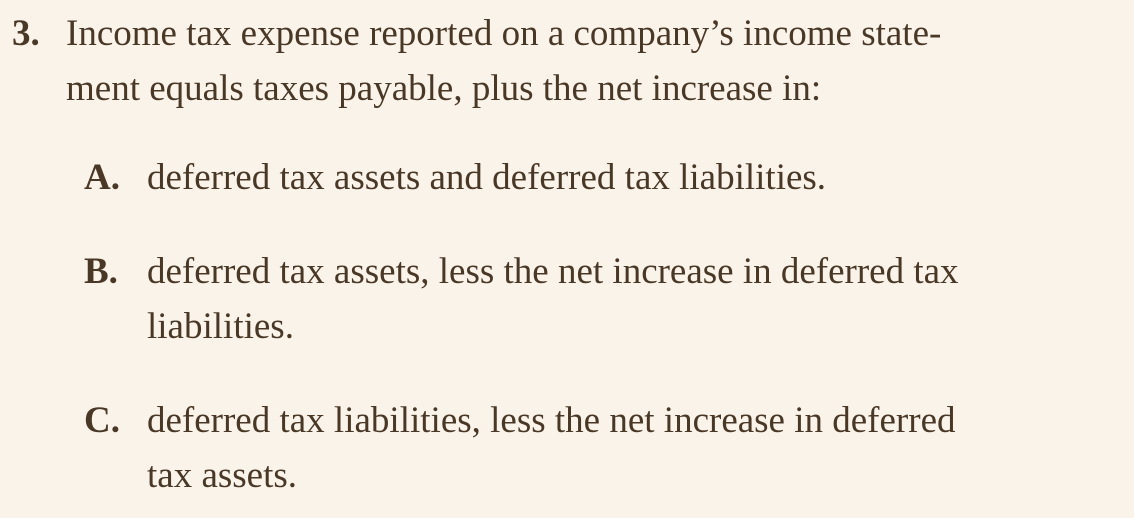 This screenshot has width=1134, height=518. I want to click on option-text-line: liabilities., so click(220, 326).